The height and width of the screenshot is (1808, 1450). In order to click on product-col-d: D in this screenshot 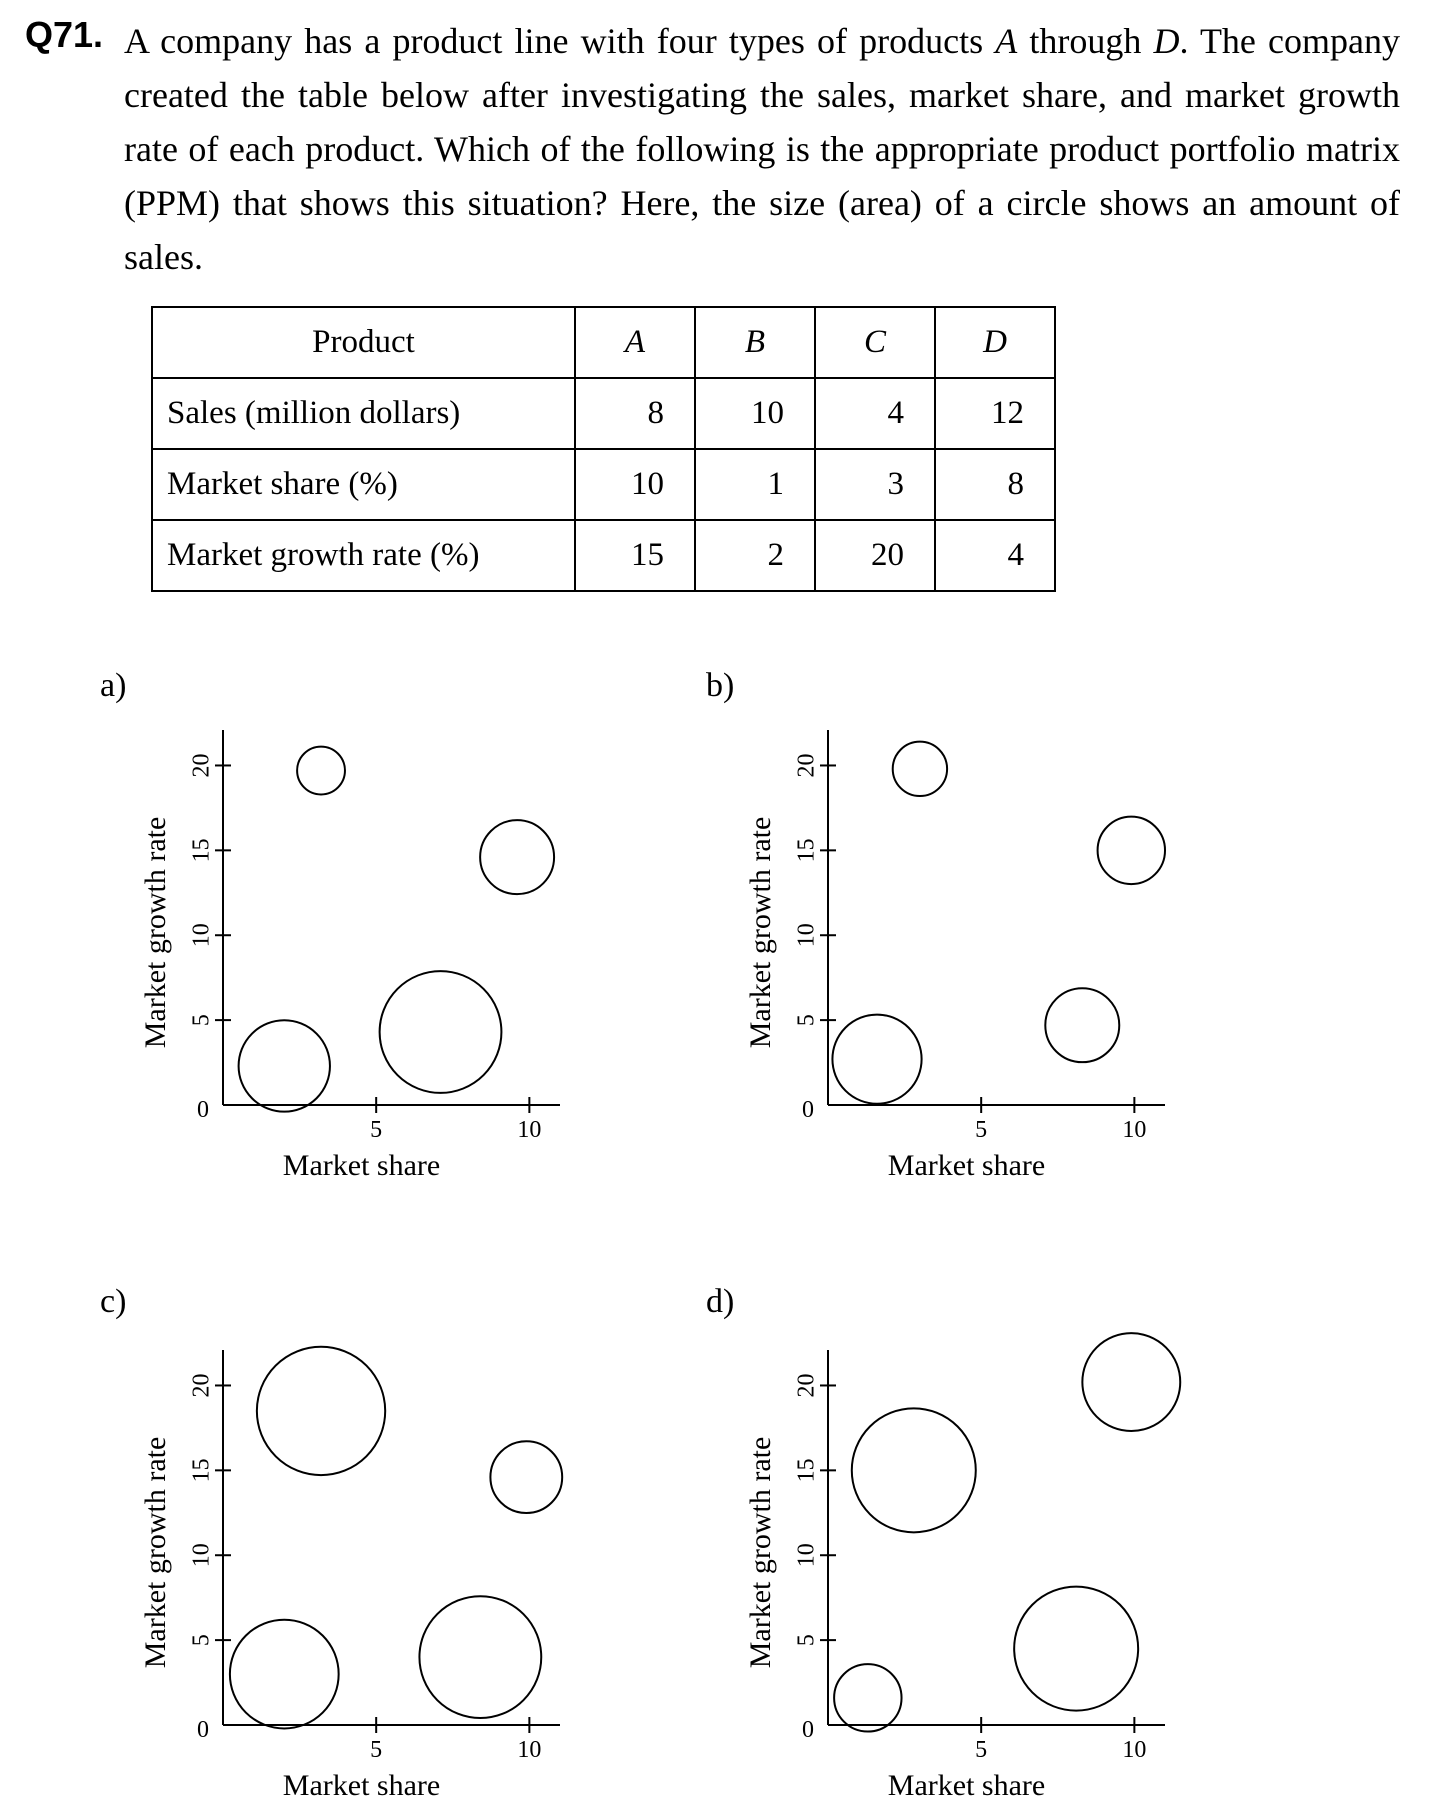, I will do `click(995, 342)`.